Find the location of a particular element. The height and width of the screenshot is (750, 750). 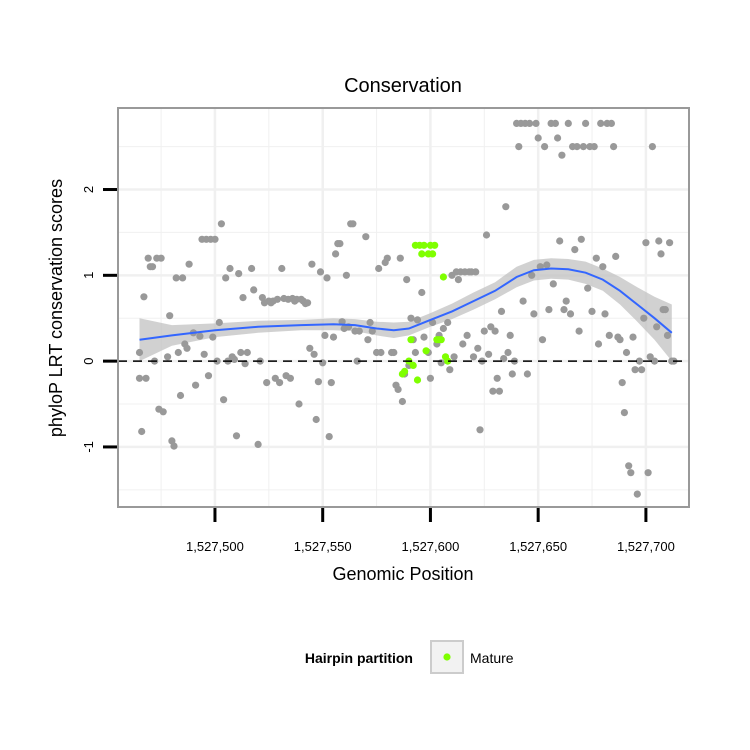

x-tick-label: 1,527,500 is located at coordinates (215, 546).